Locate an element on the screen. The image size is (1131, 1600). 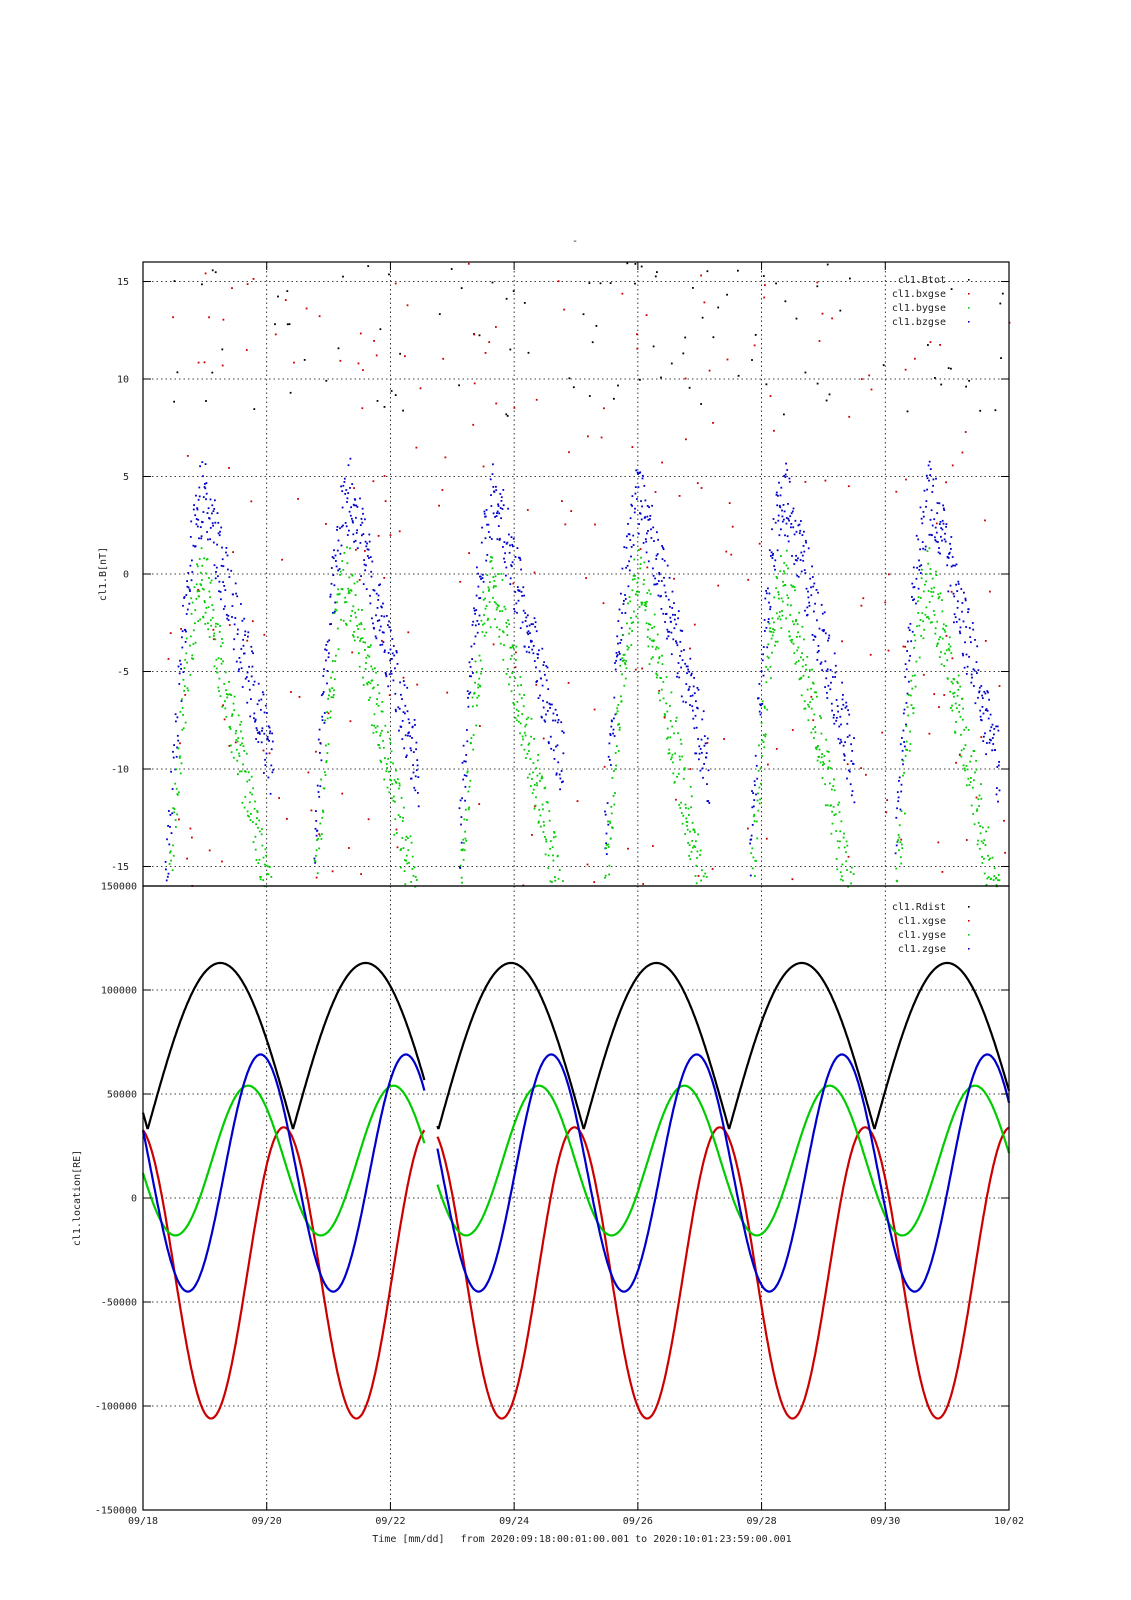
y-tick-label-bottom: 50000 is located at coordinates (122, 1095).